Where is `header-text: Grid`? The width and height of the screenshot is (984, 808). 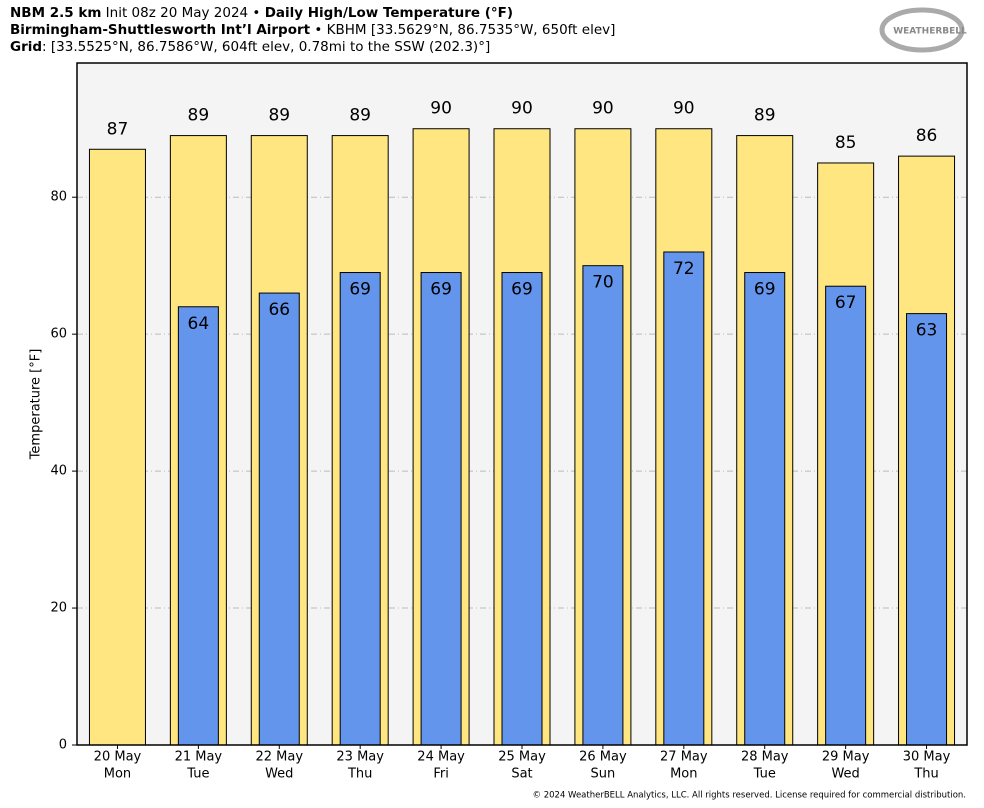
header-text: Grid is located at coordinates (26, 47).